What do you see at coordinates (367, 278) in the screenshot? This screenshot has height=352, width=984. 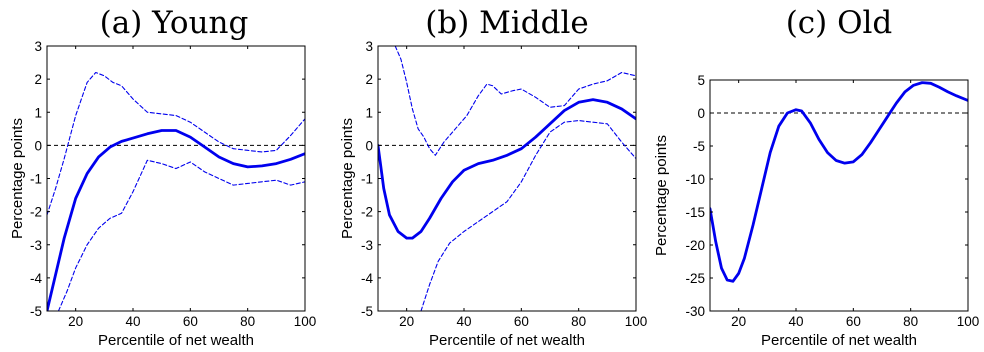 I see `panel-2-y-tick-label: -4` at bounding box center [367, 278].